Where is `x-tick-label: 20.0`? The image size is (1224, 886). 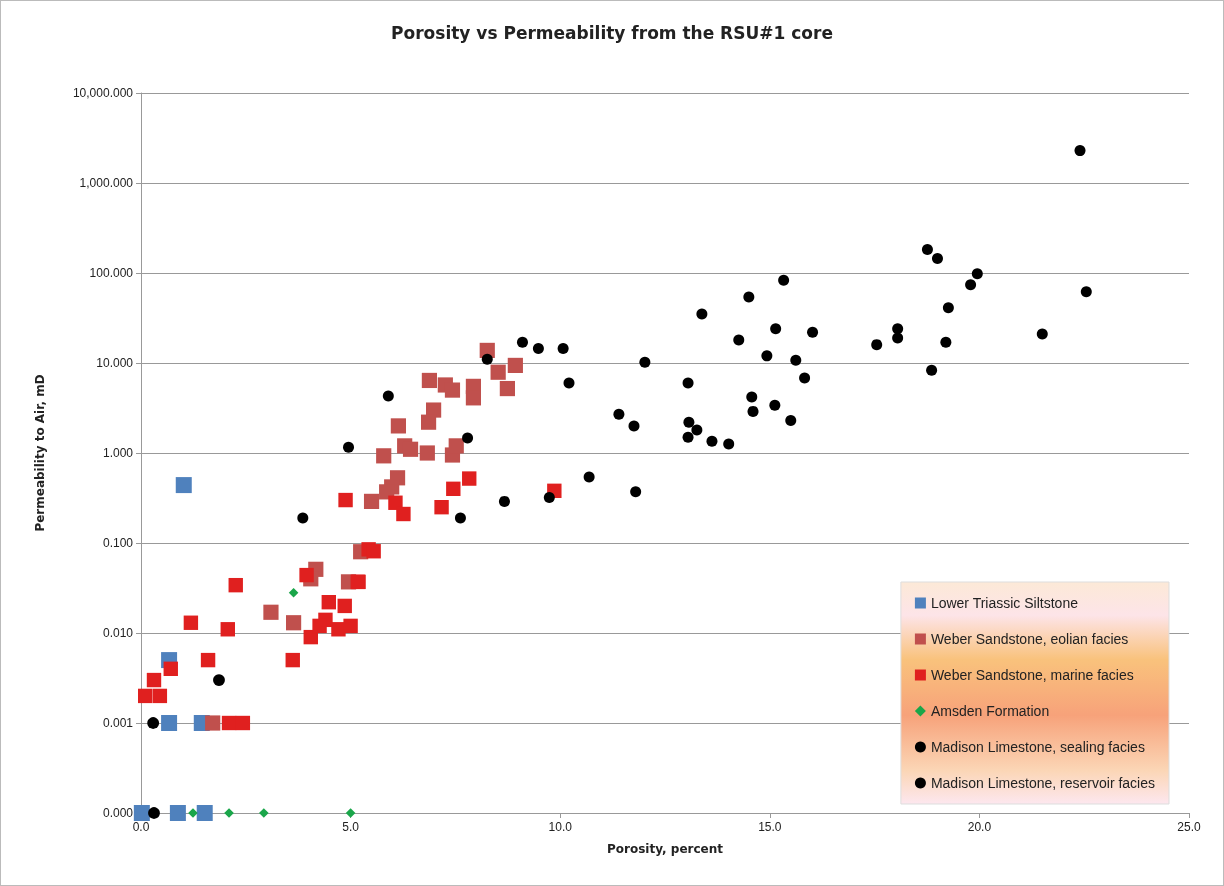 x-tick-label: 20.0 is located at coordinates (979, 827).